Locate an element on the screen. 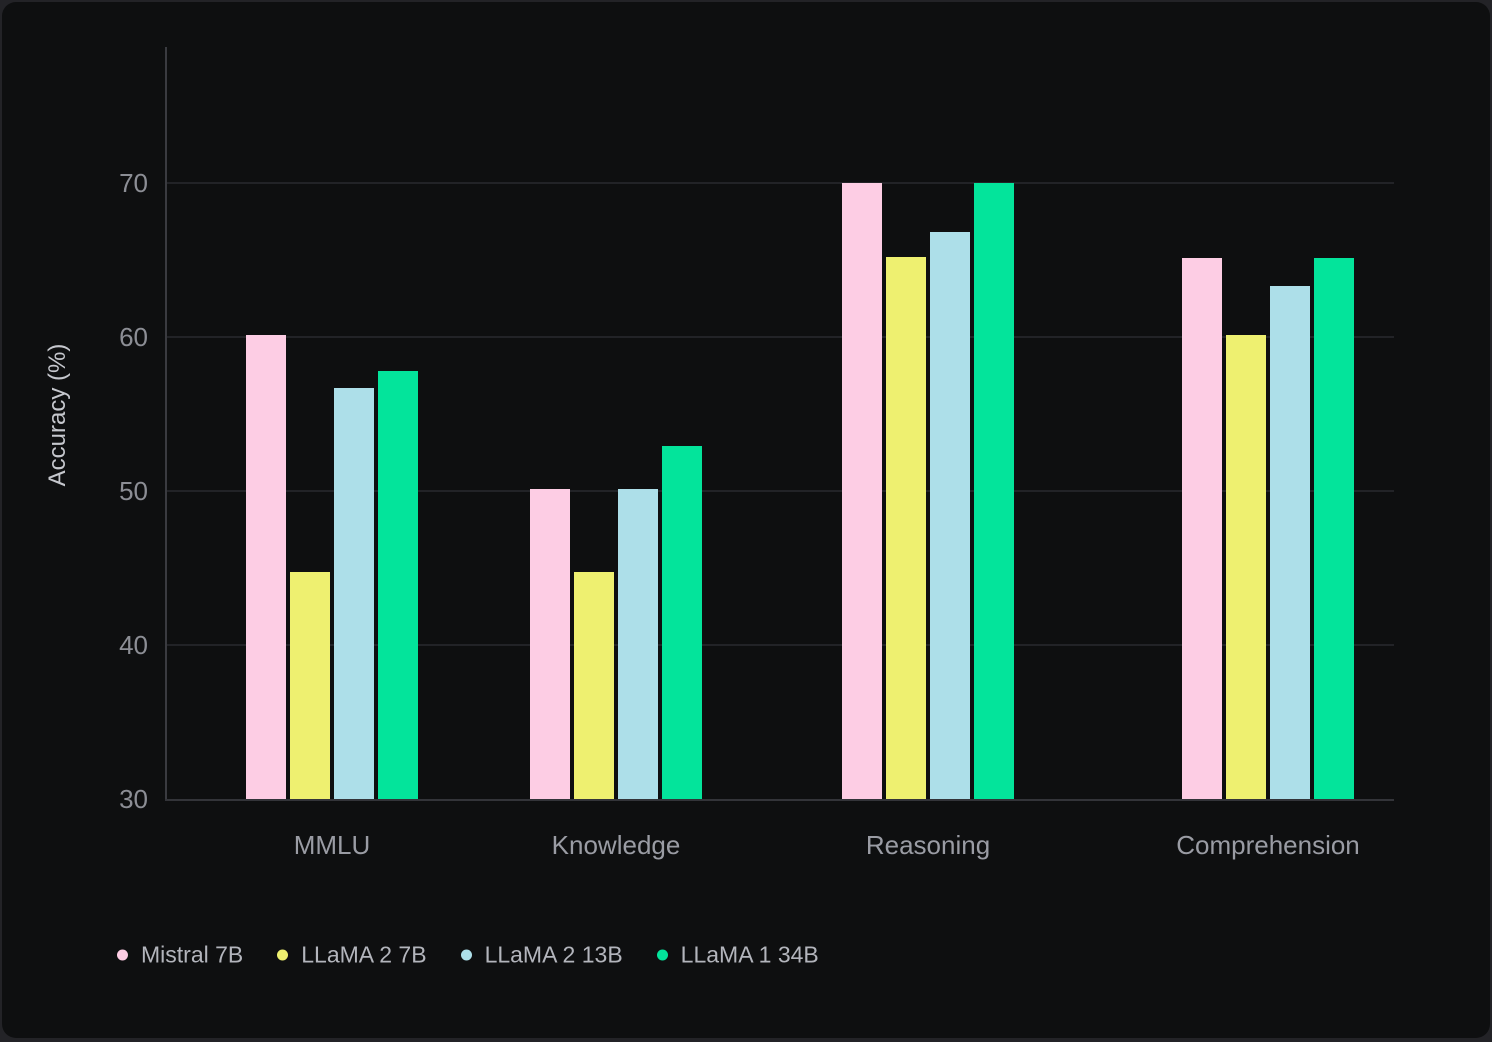 The width and height of the screenshot is (1492, 1042). bar-mistral-7b-mmlu is located at coordinates (266, 567).